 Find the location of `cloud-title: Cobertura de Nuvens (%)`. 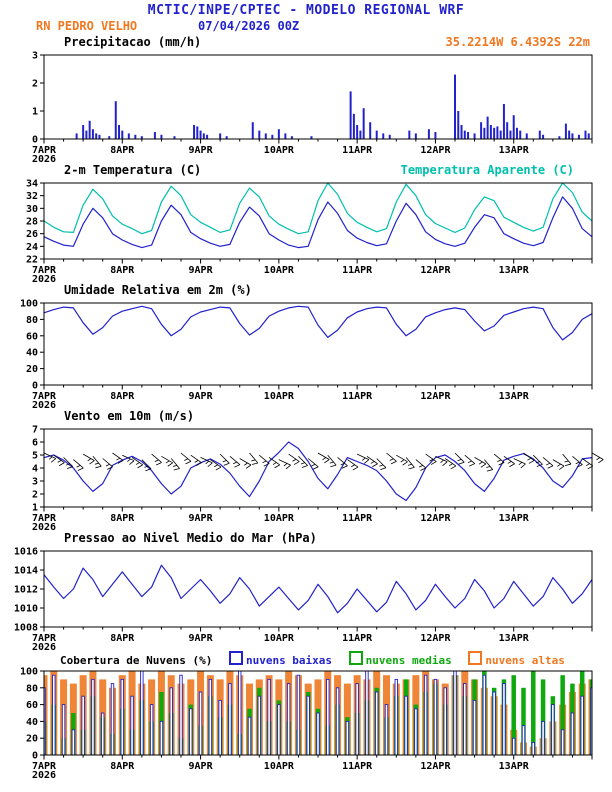

cloud-title: Cobertura de Nuvens (%) is located at coordinates (136, 660).